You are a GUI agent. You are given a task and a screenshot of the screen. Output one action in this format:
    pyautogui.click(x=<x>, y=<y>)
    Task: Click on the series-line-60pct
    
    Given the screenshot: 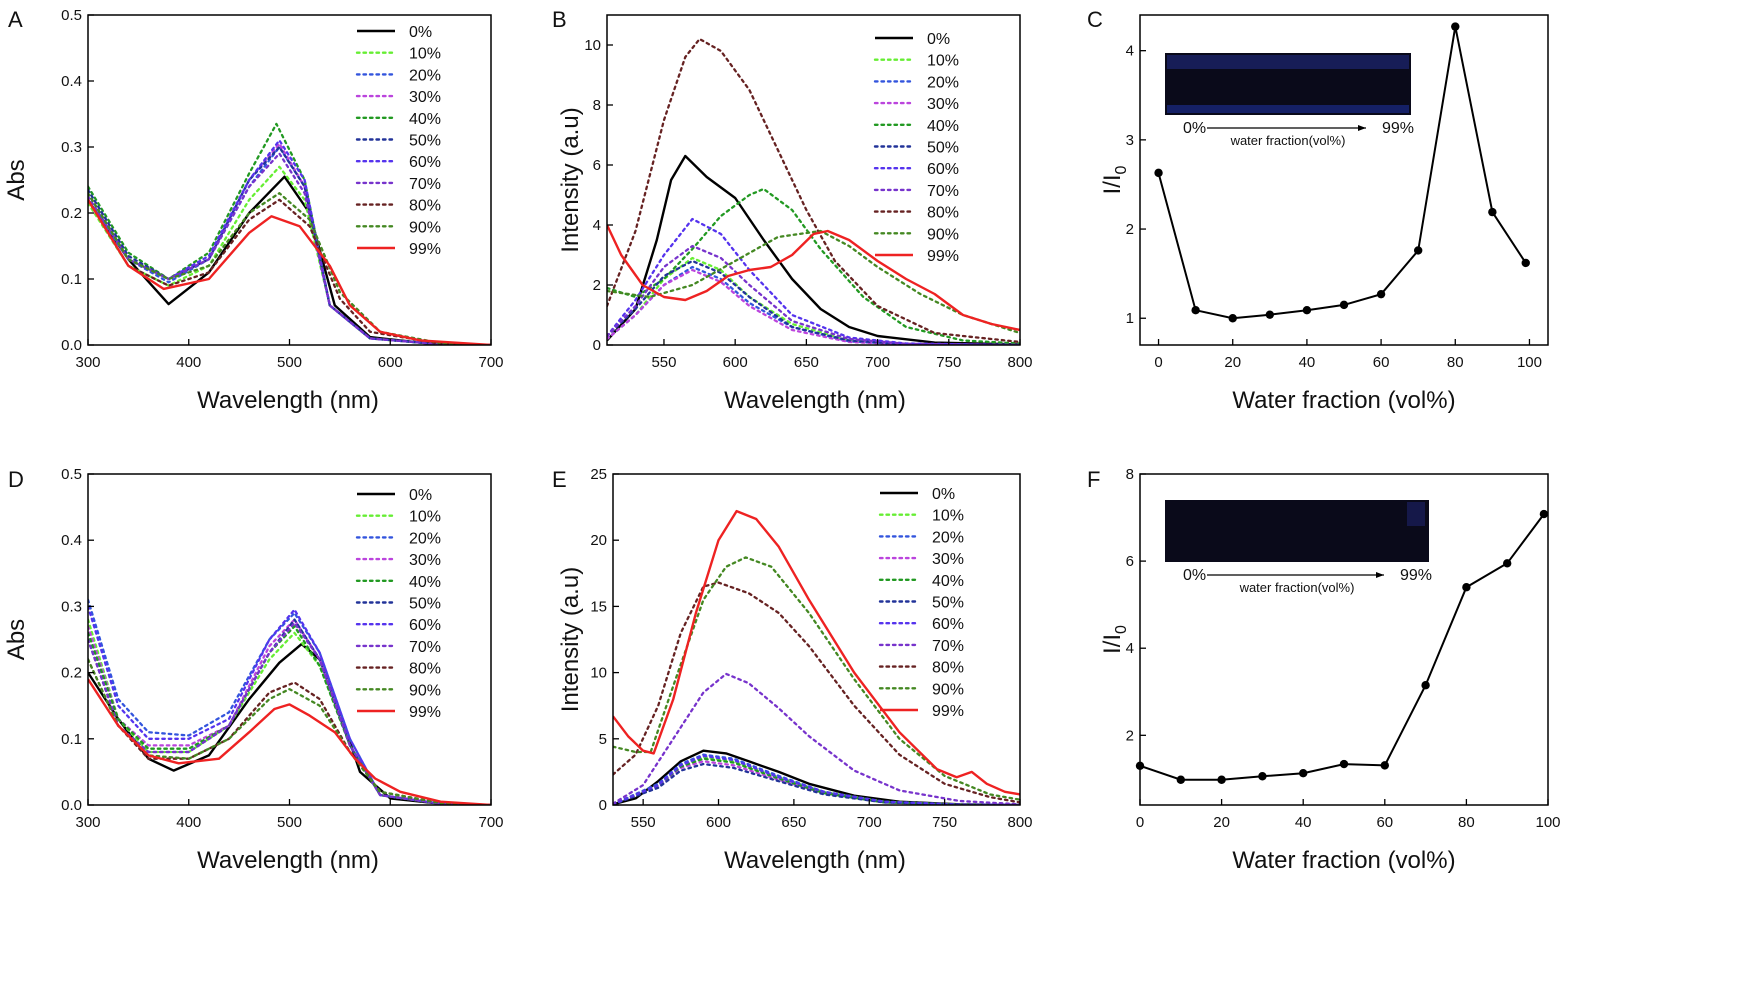 What is the action you would take?
    pyautogui.click(x=816, y=779)
    